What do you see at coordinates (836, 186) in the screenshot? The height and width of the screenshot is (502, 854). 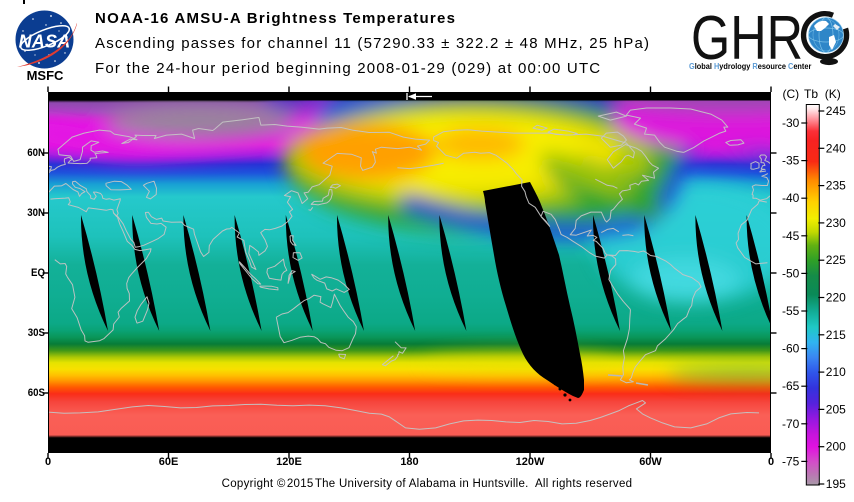 I see `svg-text: 235` at bounding box center [836, 186].